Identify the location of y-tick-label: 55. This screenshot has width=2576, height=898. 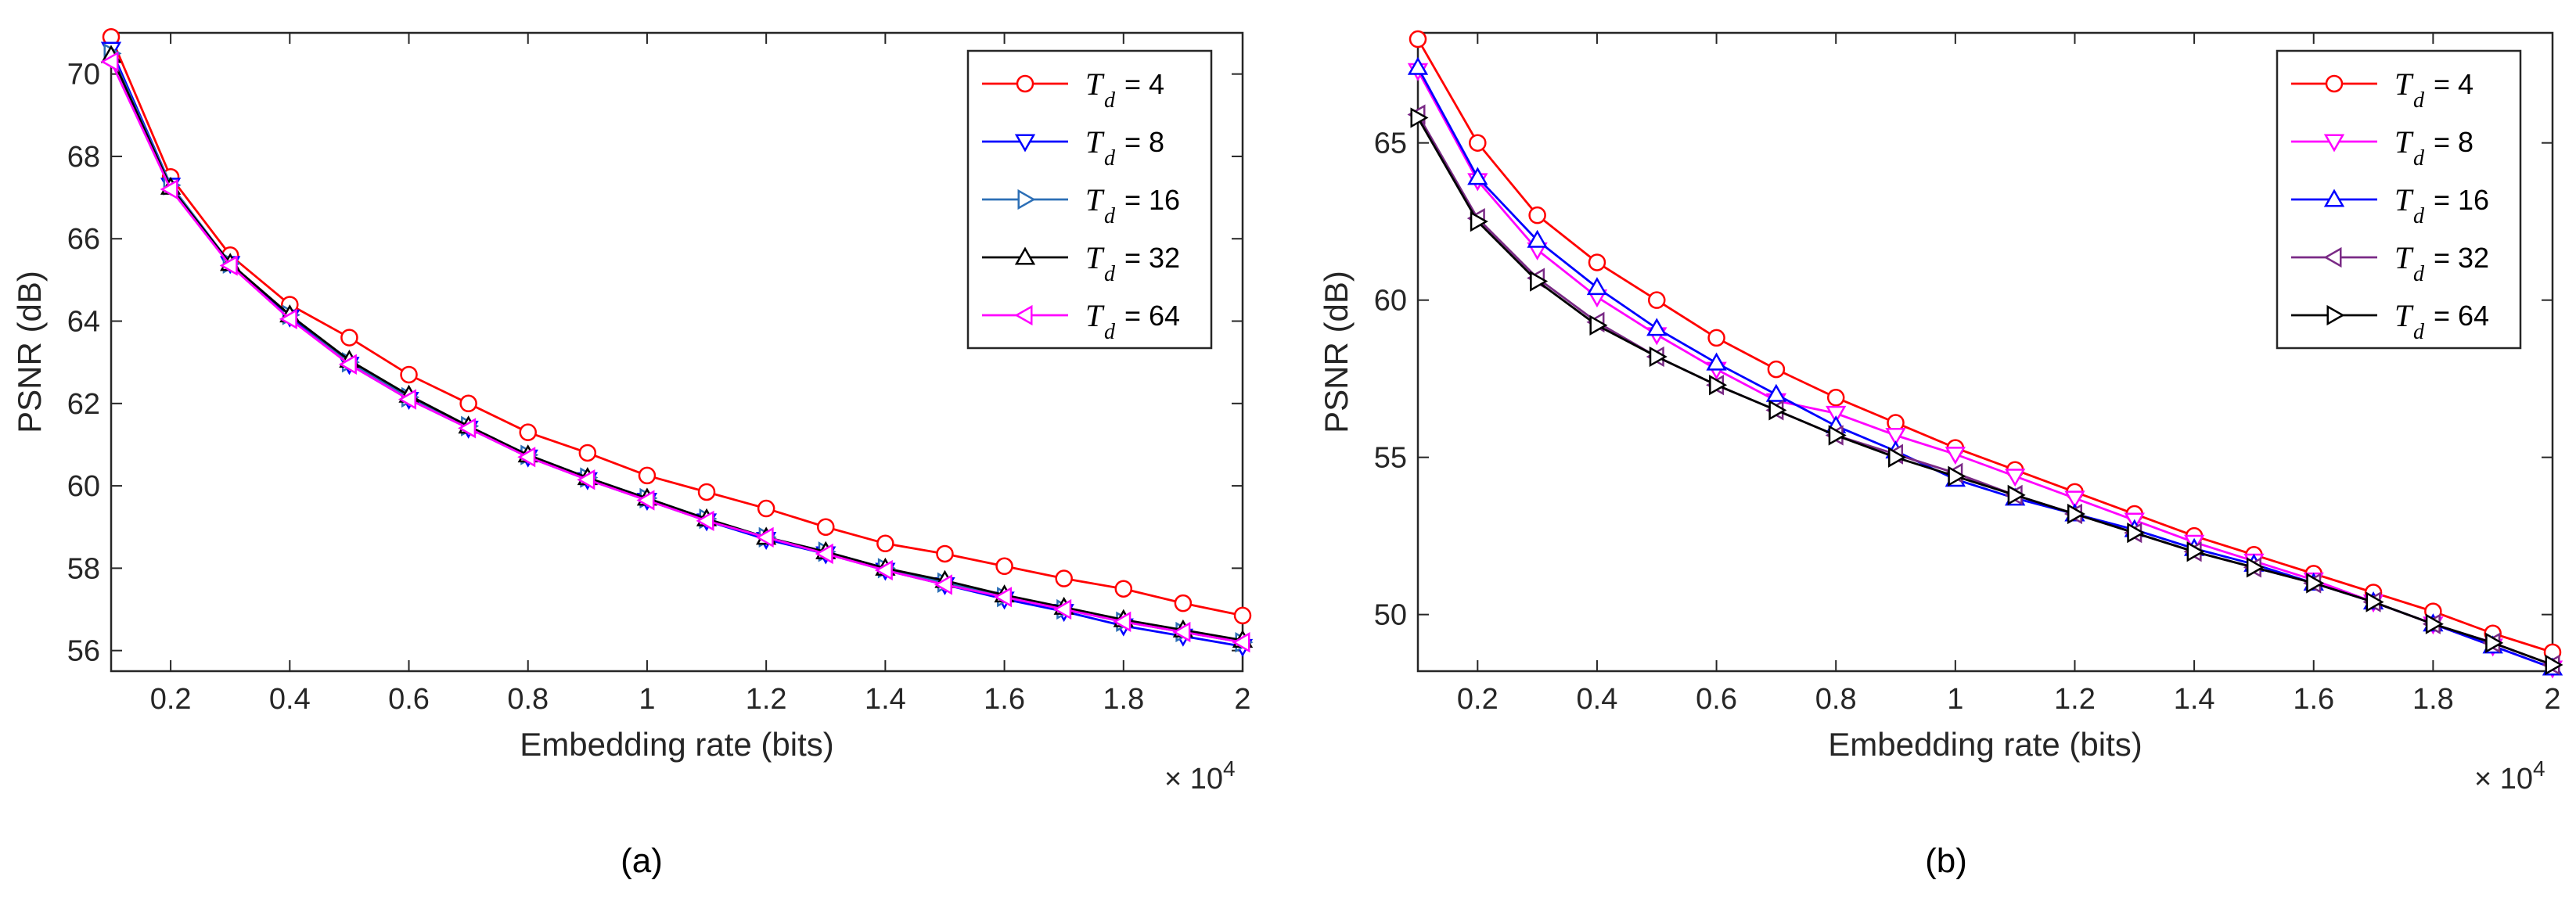
(1391, 458).